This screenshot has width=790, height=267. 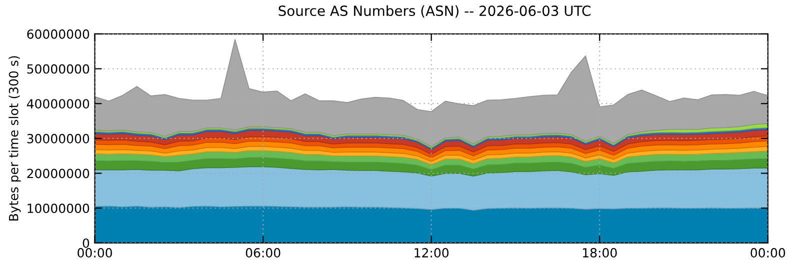 What do you see at coordinates (58, 173) in the screenshot?
I see `y-tick-label: 20000000` at bounding box center [58, 173].